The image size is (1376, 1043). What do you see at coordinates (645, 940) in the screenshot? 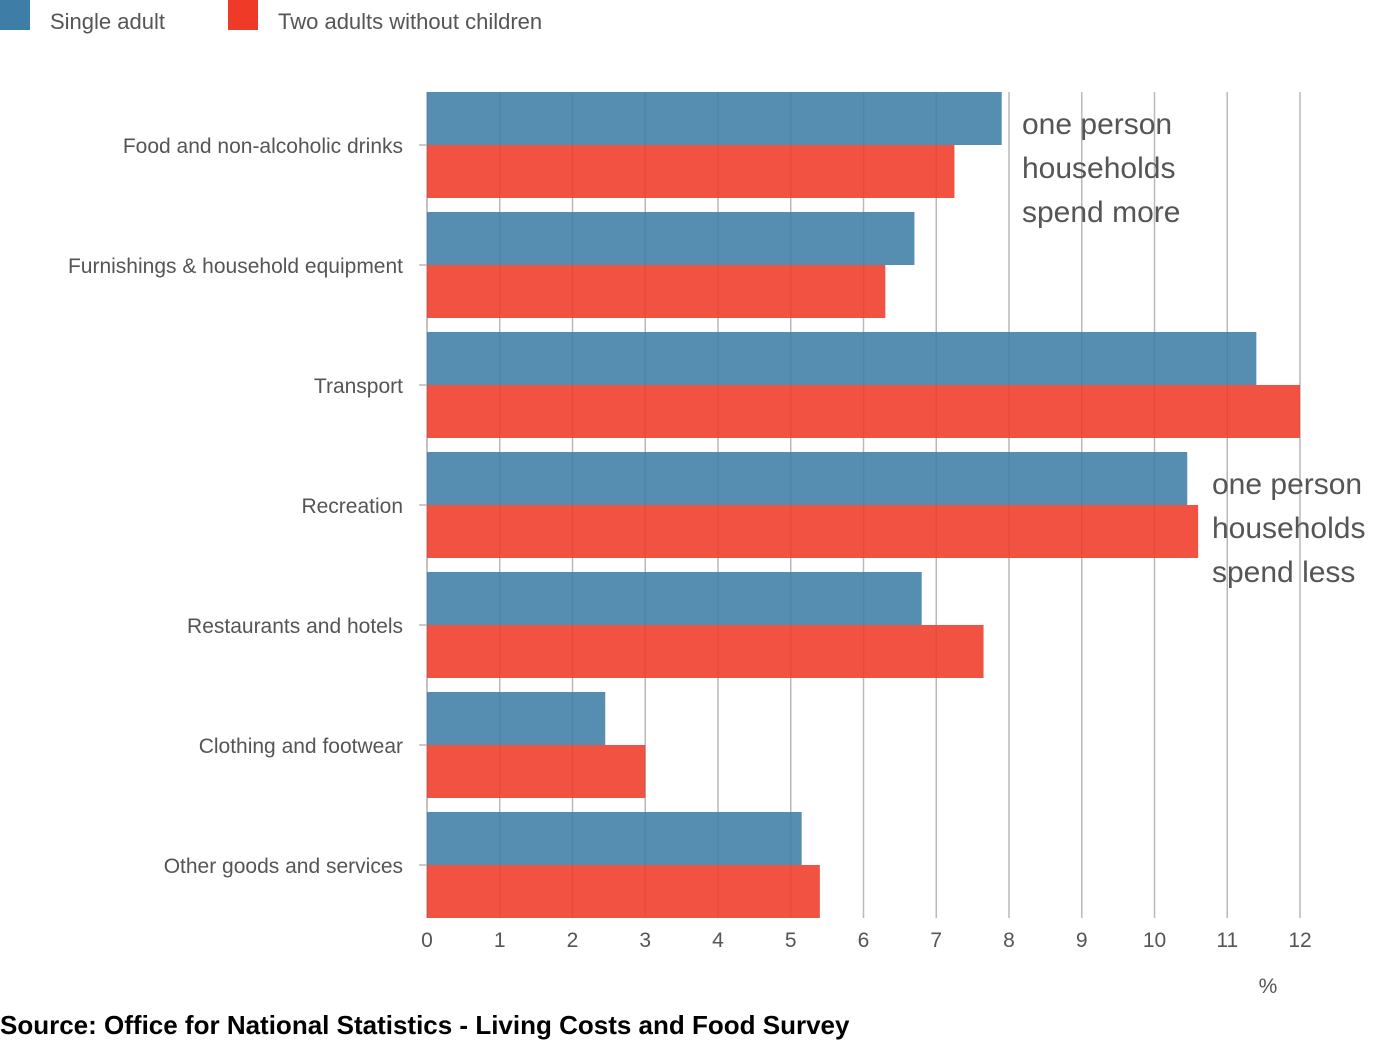
I see `x-tick-label: 3` at bounding box center [645, 940].